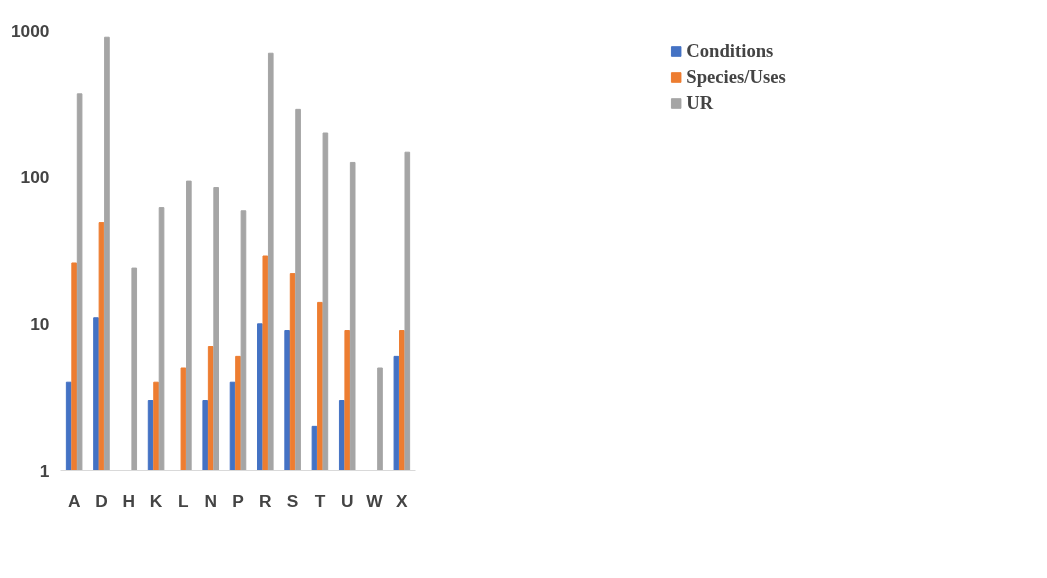  Describe the element at coordinates (30, 30) in the screenshot. I see `y-tick-label: 1000` at that location.